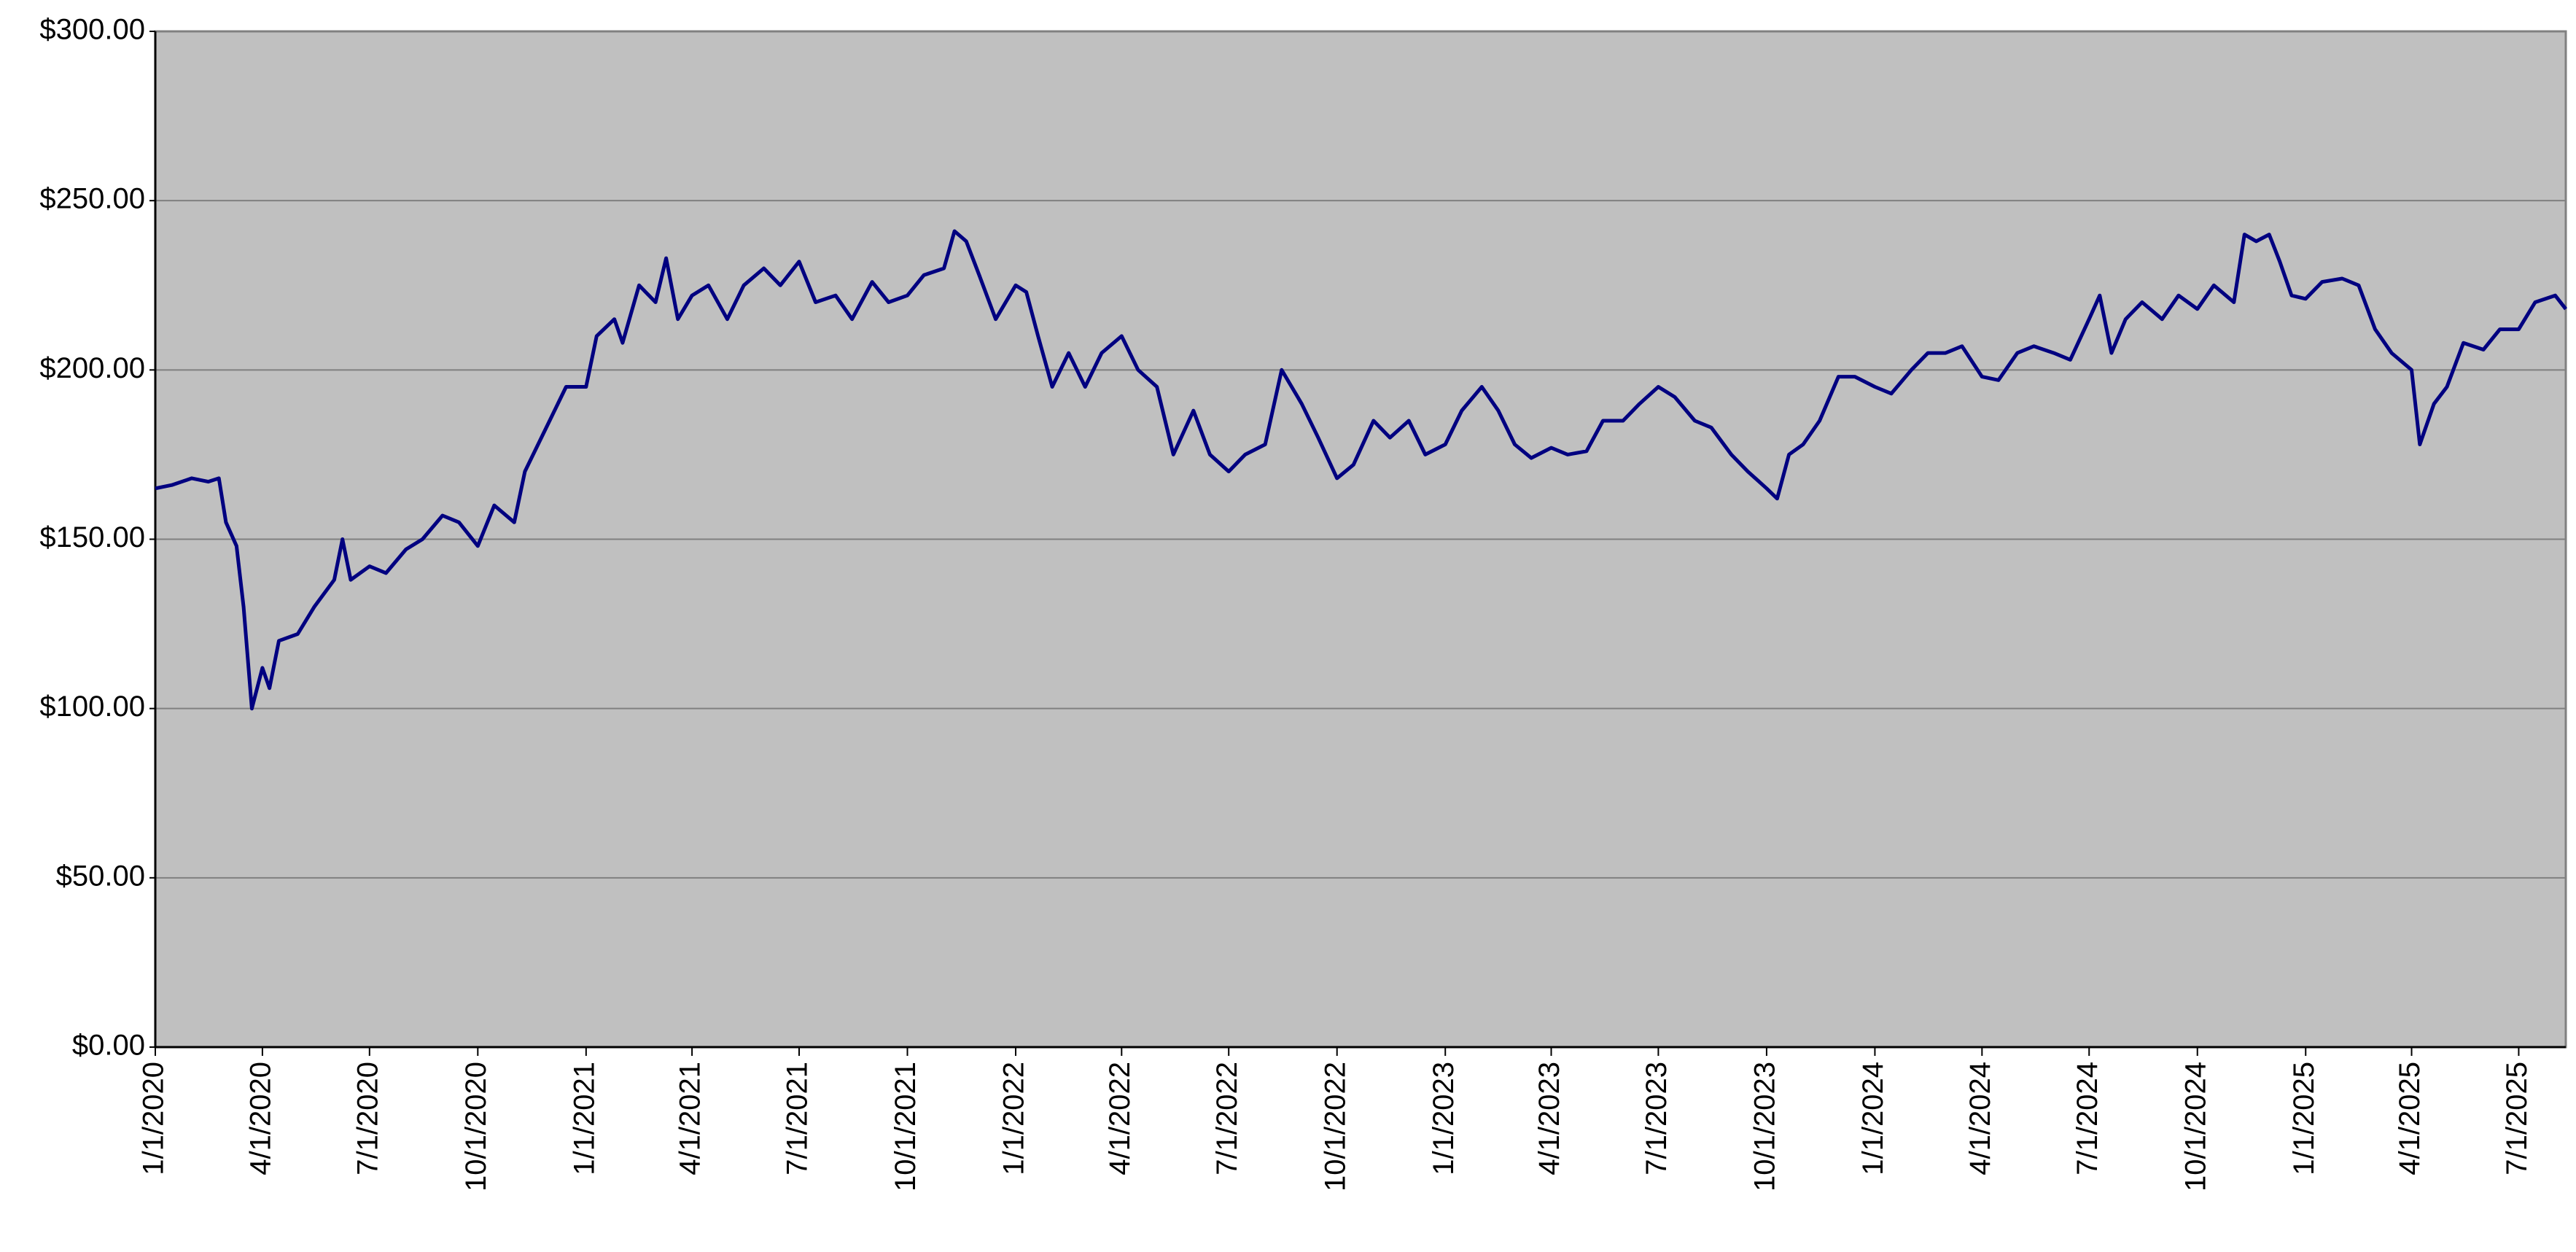  Describe the element at coordinates (1549, 1118) in the screenshot. I see `x-tick-label: 4/1/2023` at that location.